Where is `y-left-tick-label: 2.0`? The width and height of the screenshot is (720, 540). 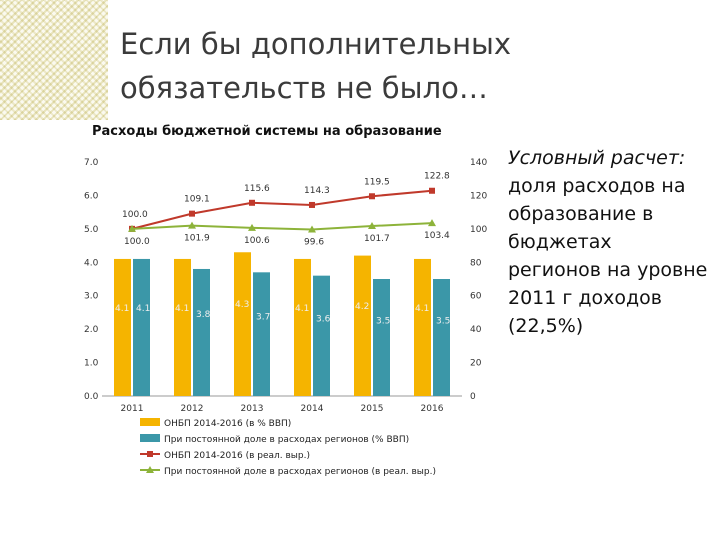
y-left-tick-label: 2.0 is located at coordinates (91, 330).